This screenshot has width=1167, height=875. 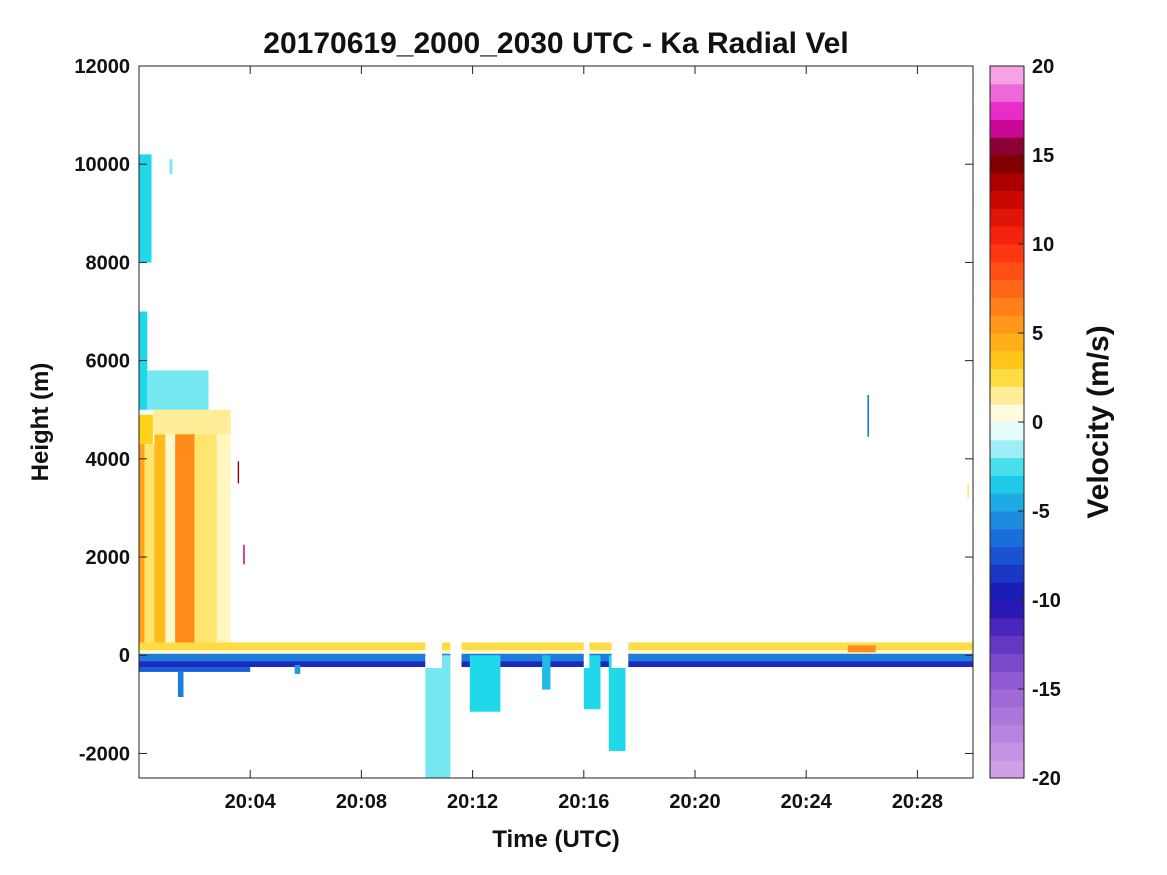 What do you see at coordinates (583, 802) in the screenshot?
I see `x-tick-label-3: 20:16` at bounding box center [583, 802].